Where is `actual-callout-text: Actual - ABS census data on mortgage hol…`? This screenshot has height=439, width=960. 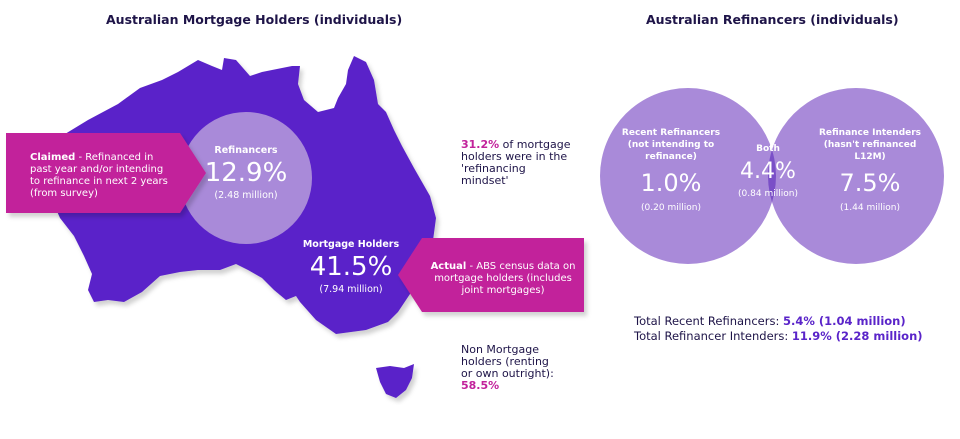 actual-callout-text: Actual - ABS census data on mortgage hol… is located at coordinates (503, 279).